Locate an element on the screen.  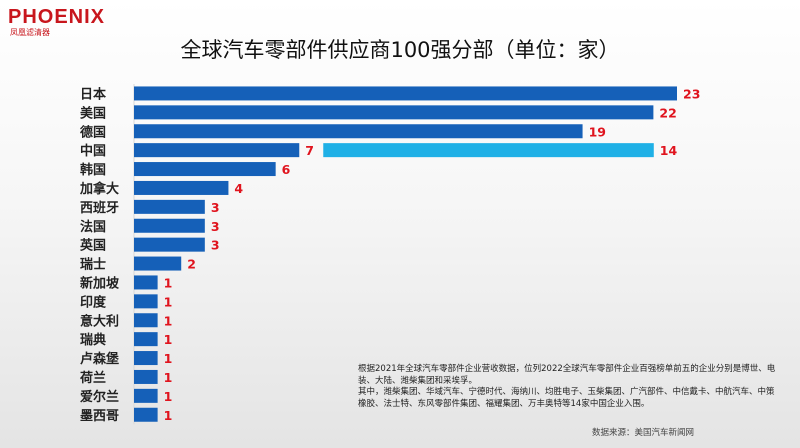
category-label: 日本 is located at coordinates (93, 94).